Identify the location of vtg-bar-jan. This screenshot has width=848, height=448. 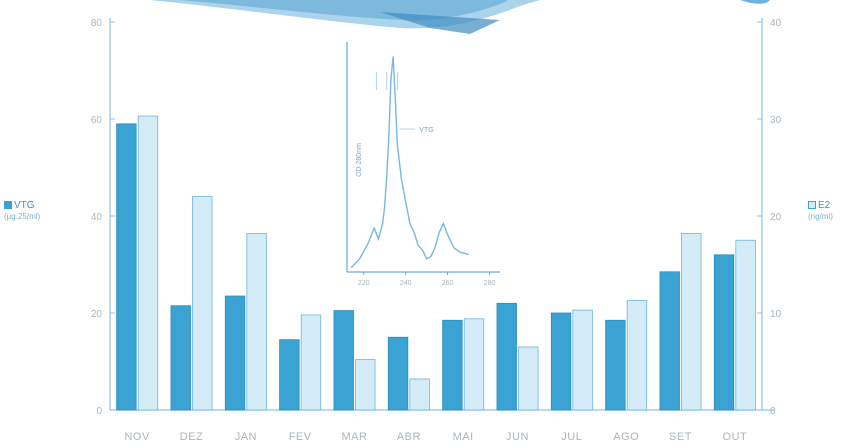
(235, 353).